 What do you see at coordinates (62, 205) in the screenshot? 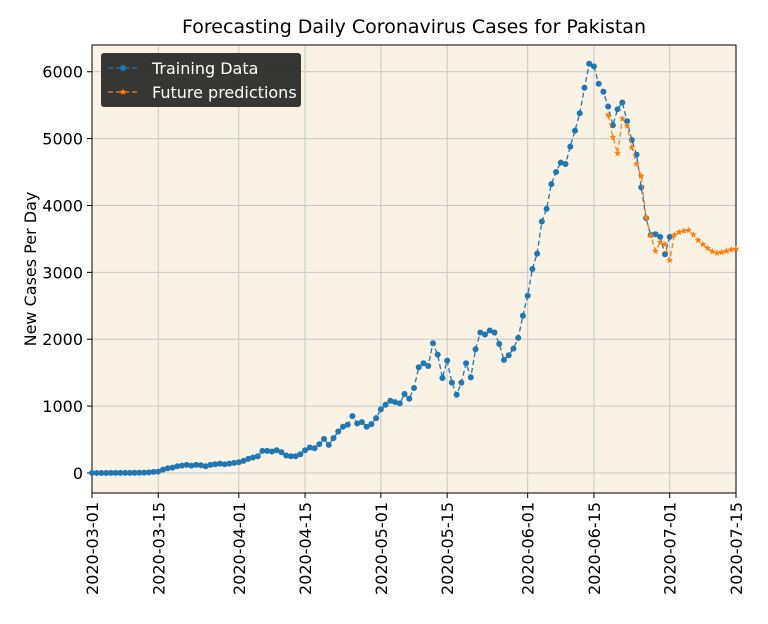
I see `y-tick-label: 4000` at bounding box center [62, 205].